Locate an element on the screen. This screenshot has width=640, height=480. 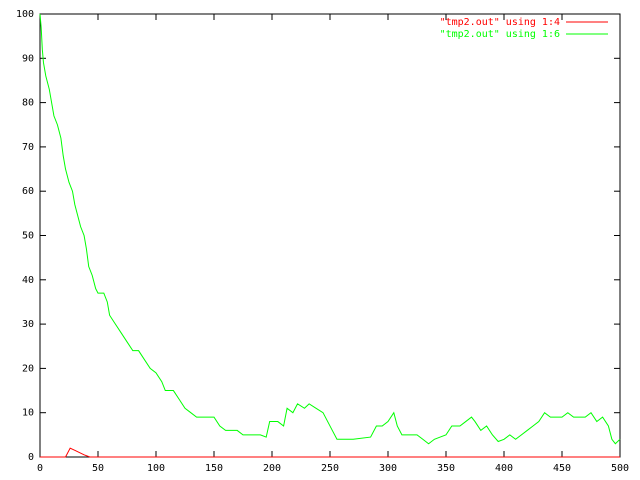
y-tick-label: 30 is located at coordinates (28, 324).